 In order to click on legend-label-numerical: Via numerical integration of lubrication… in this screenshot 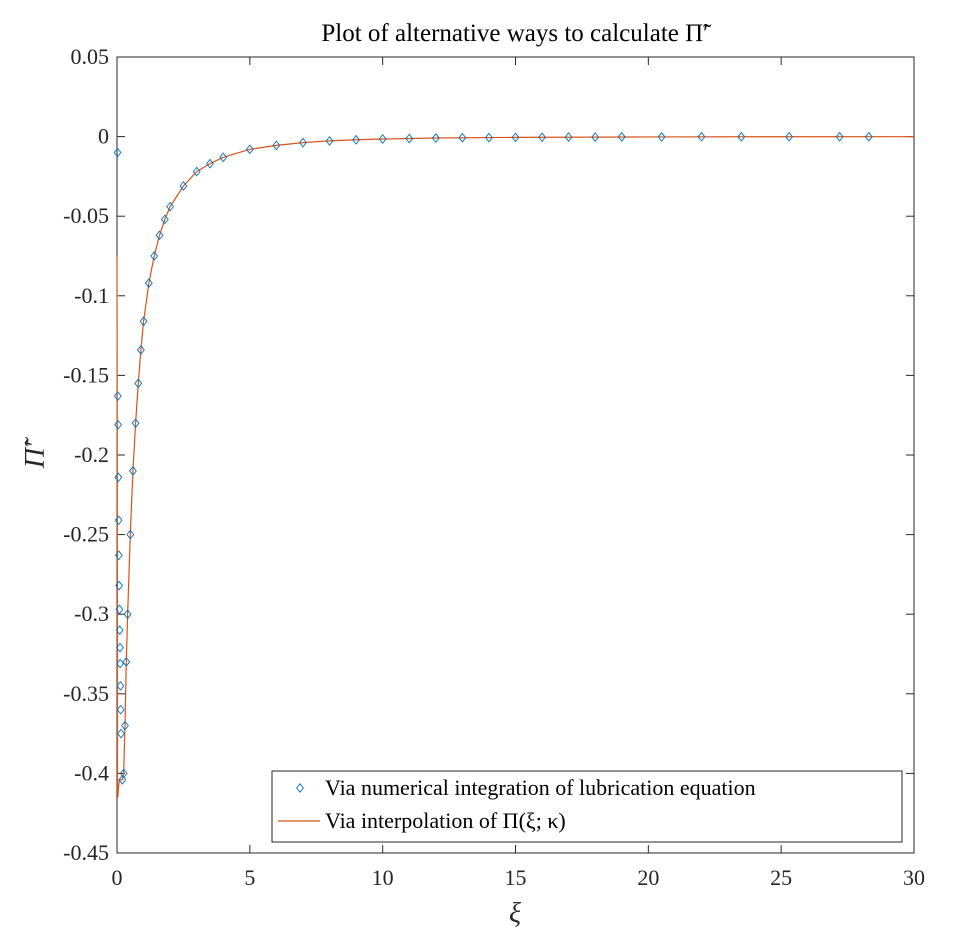, I will do `click(540, 787)`.